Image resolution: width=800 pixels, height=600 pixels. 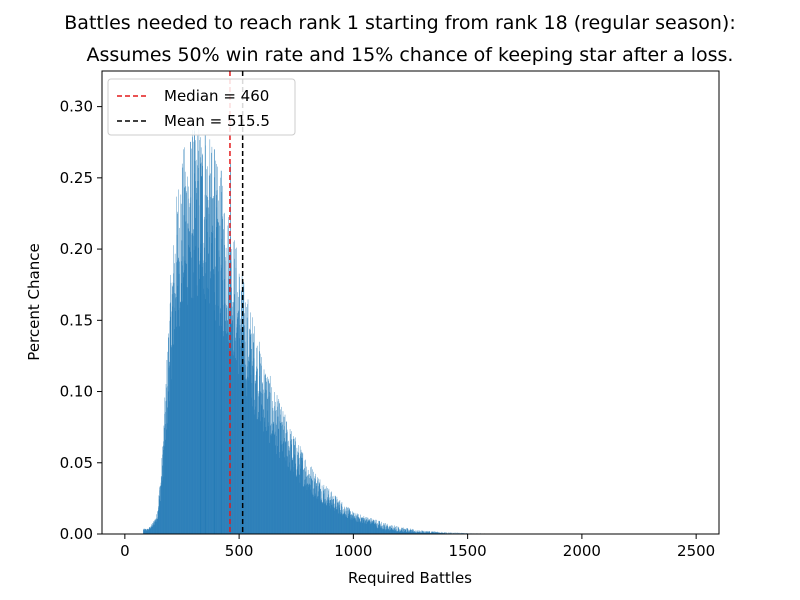 I want to click on y-tick-label: 0.10, so click(x=76, y=392).